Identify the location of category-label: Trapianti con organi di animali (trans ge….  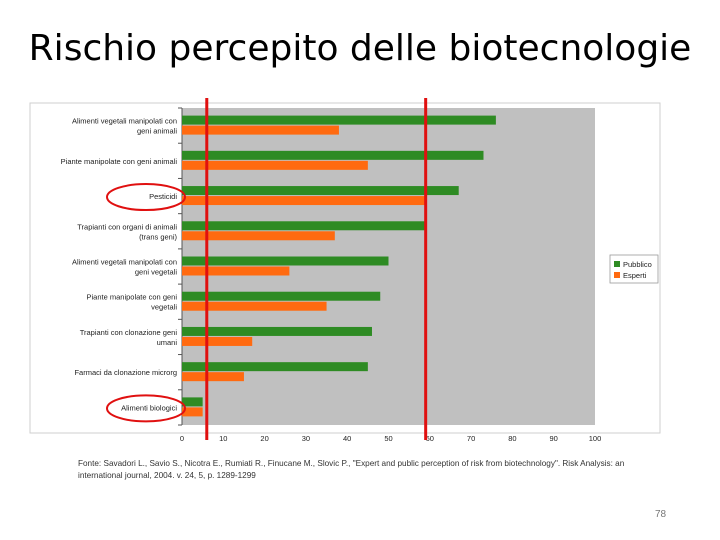
(127, 231).